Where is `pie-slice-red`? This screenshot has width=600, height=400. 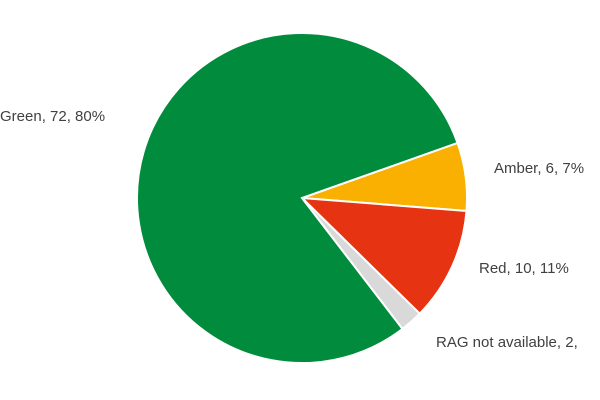
pie-slice-red is located at coordinates (383, 256).